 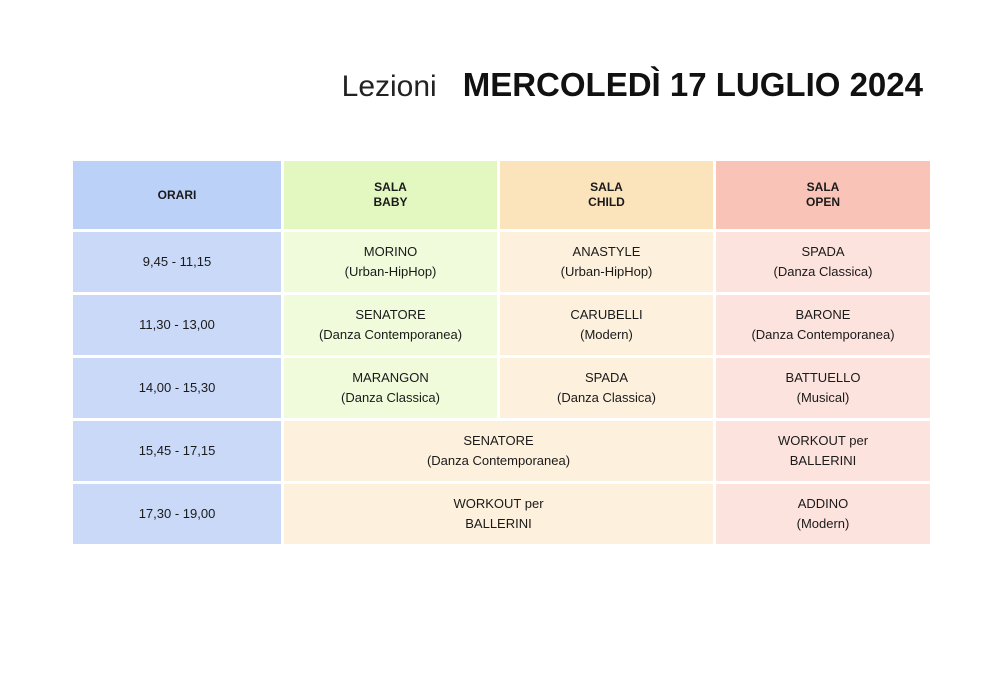 What do you see at coordinates (823, 503) in the screenshot?
I see `teacher-name: ADDINO` at bounding box center [823, 503].